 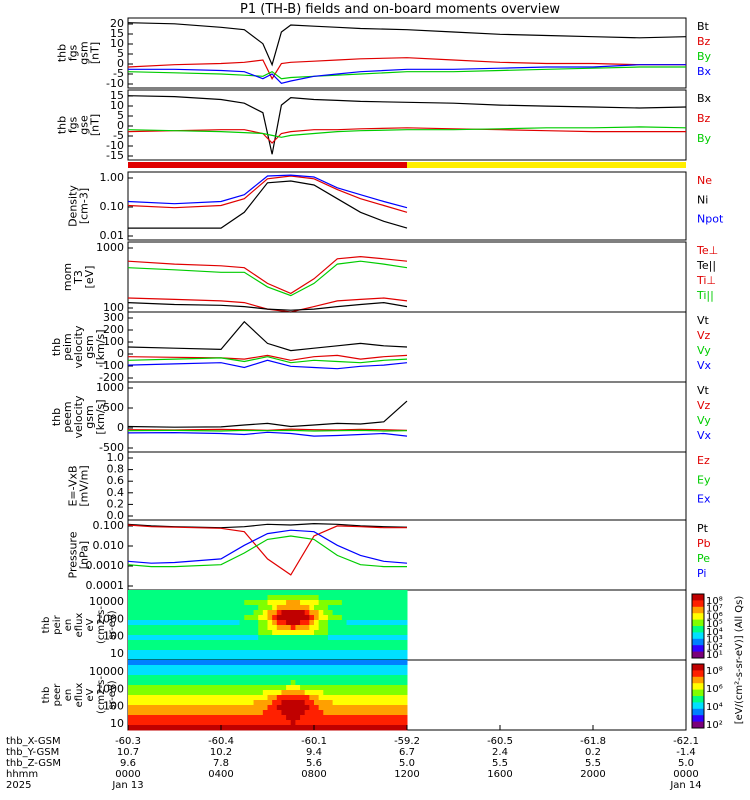 What do you see at coordinates (79, 625) in the screenshot?
I see `y-axis-label: eflux` at bounding box center [79, 625].